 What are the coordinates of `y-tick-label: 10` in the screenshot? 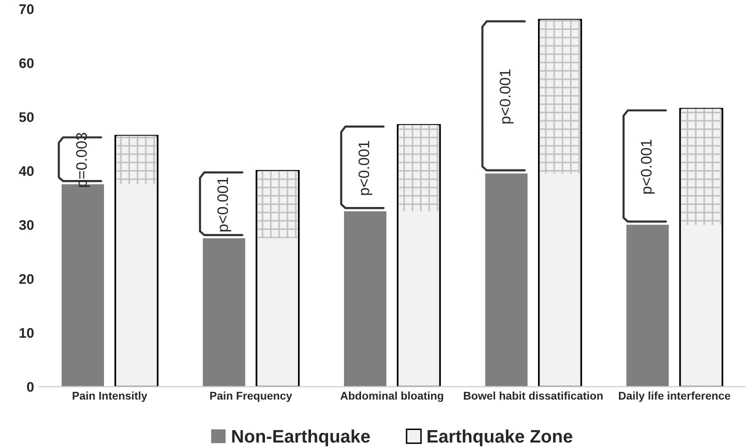 It's located at (27, 333).